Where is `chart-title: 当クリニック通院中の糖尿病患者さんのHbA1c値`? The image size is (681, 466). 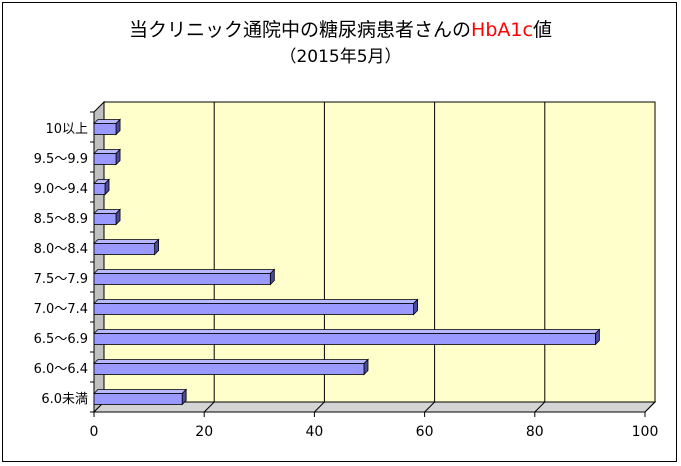 chart-title: 当クリニック通院中の糖尿病患者さんのHbA1c値 is located at coordinates (340, 30).